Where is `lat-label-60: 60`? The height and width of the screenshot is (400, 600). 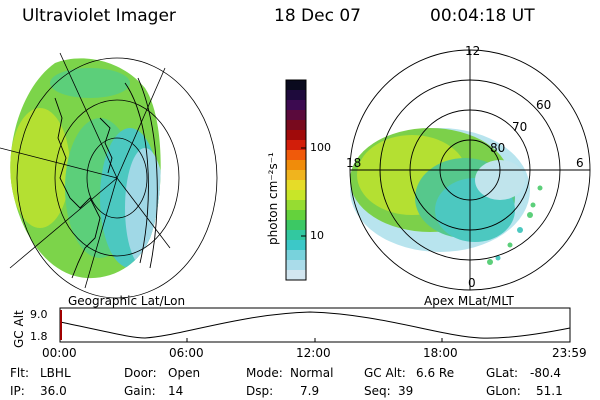
lat-label-60: 60 is located at coordinates (544, 105).